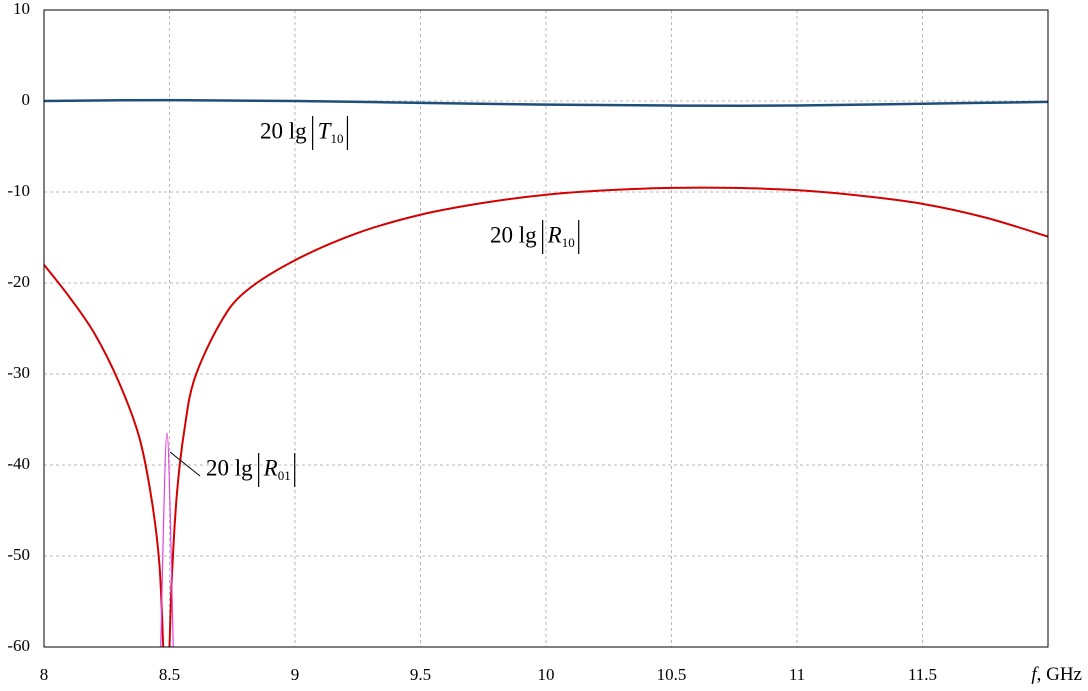 Image resolution: width=1088 pixels, height=691 pixels. What do you see at coordinates (672, 674) in the screenshot?
I see `x-tick-label: 10.5` at bounding box center [672, 674].